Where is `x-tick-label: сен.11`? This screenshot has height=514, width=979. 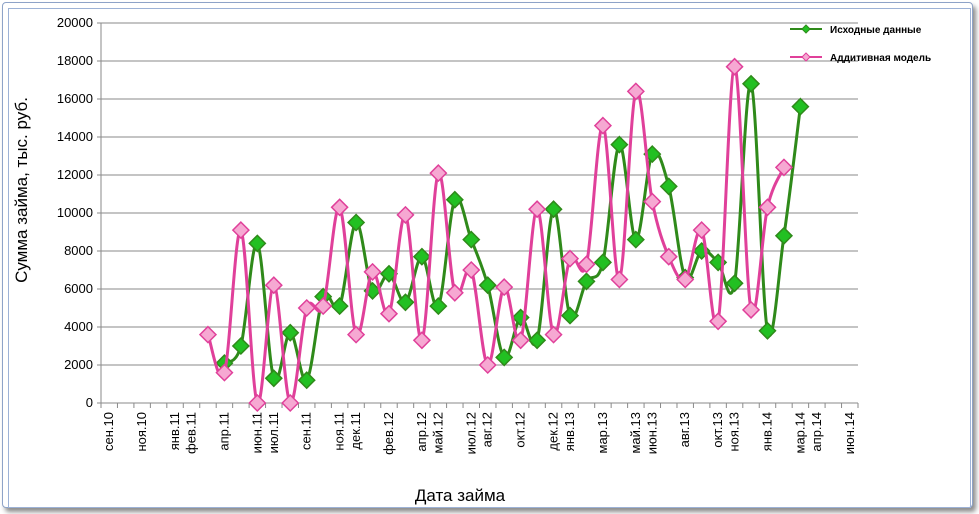 x-tick-label: сен.11 is located at coordinates (306, 431).